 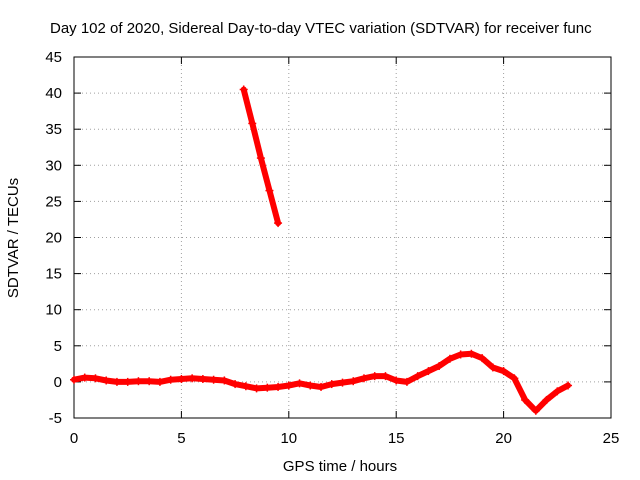 I want to click on series-band, so click(x=321, y=382).